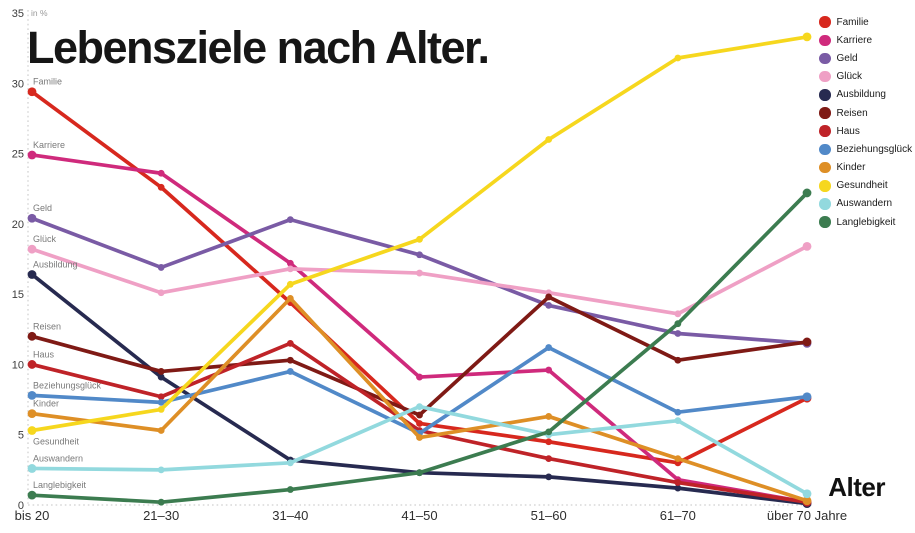 This screenshot has width=915, height=533. Describe the element at coordinates (549, 515) in the screenshot. I see `x-tick-label: 51–60` at that location.